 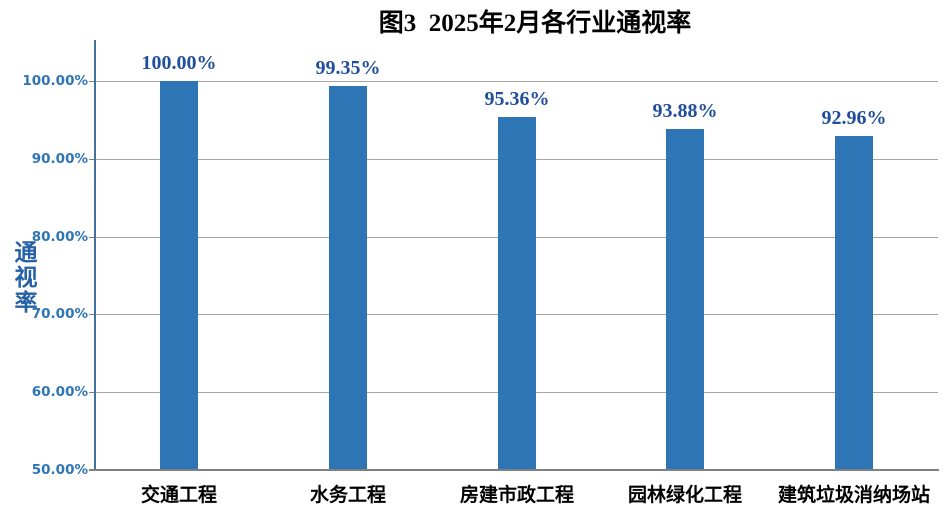 What do you see at coordinates (59, 159) in the screenshot?
I see `y-tick-label: 90.00%` at bounding box center [59, 159].